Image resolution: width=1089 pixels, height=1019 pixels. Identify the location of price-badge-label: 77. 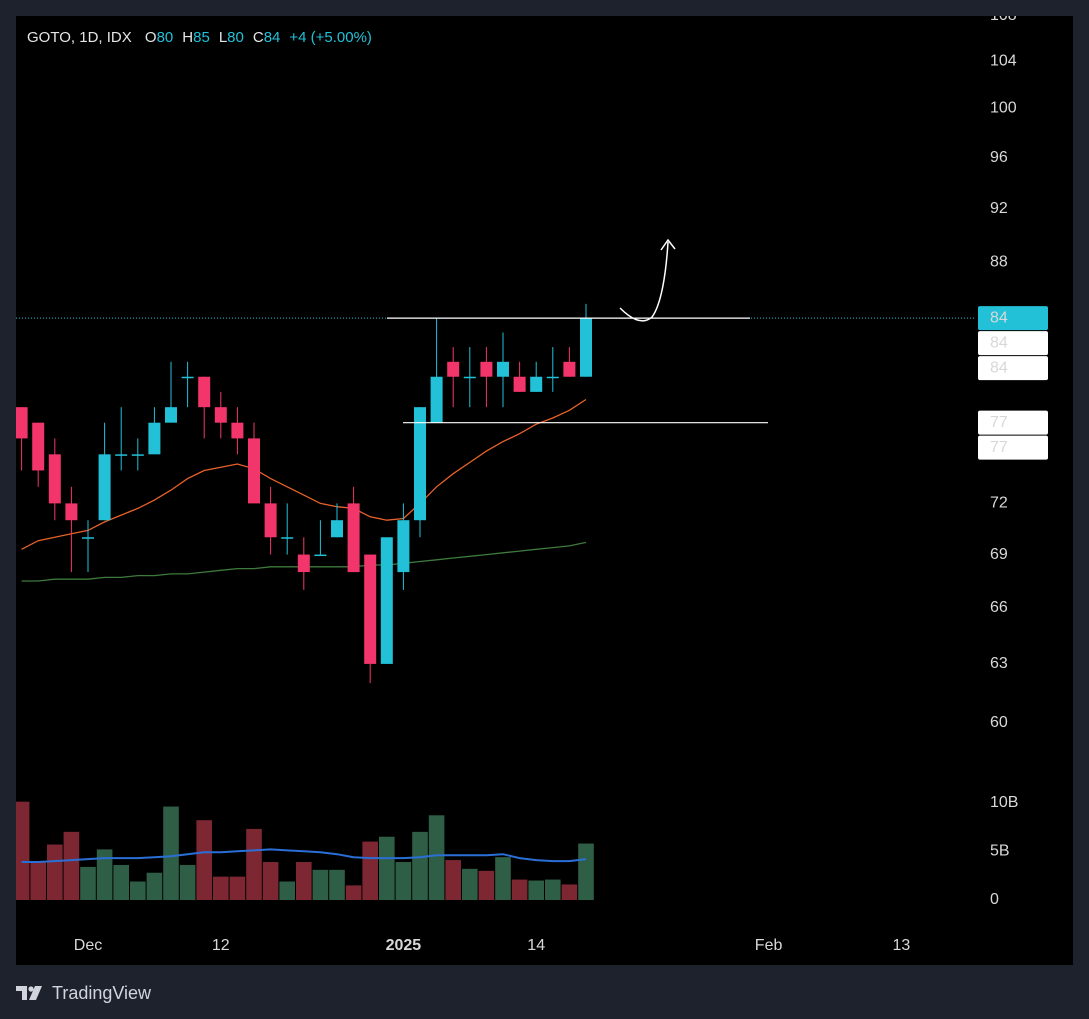
(999, 422).